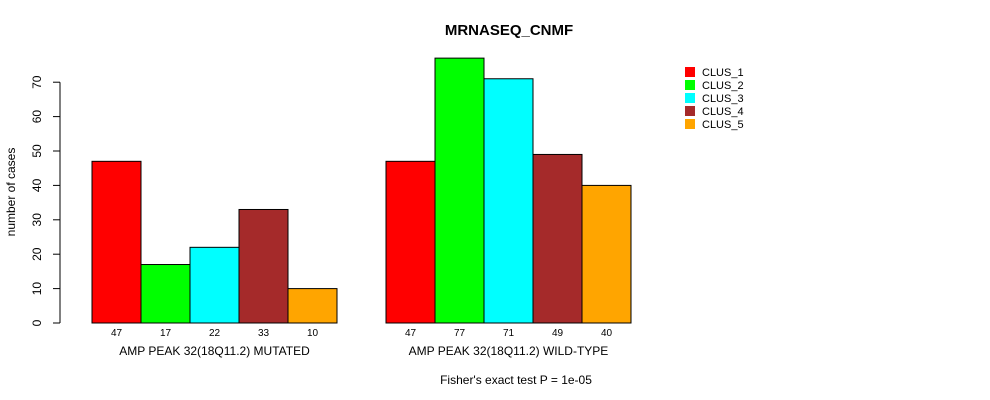 This screenshot has width=990, height=400. What do you see at coordinates (215, 333) in the screenshot?
I see `bar-count-label: 22` at bounding box center [215, 333].